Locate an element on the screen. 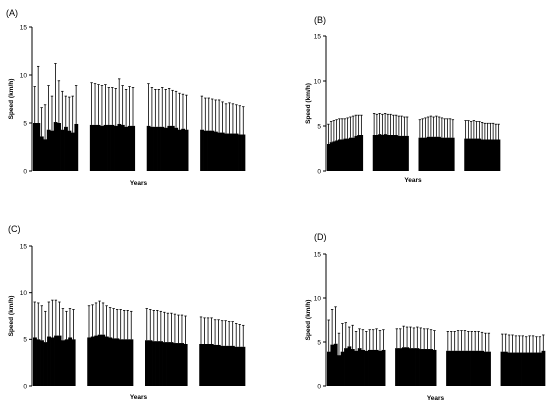 This screenshot has width=550, height=404. panel-a-y-tick-label: 10 is located at coordinates (24, 75).